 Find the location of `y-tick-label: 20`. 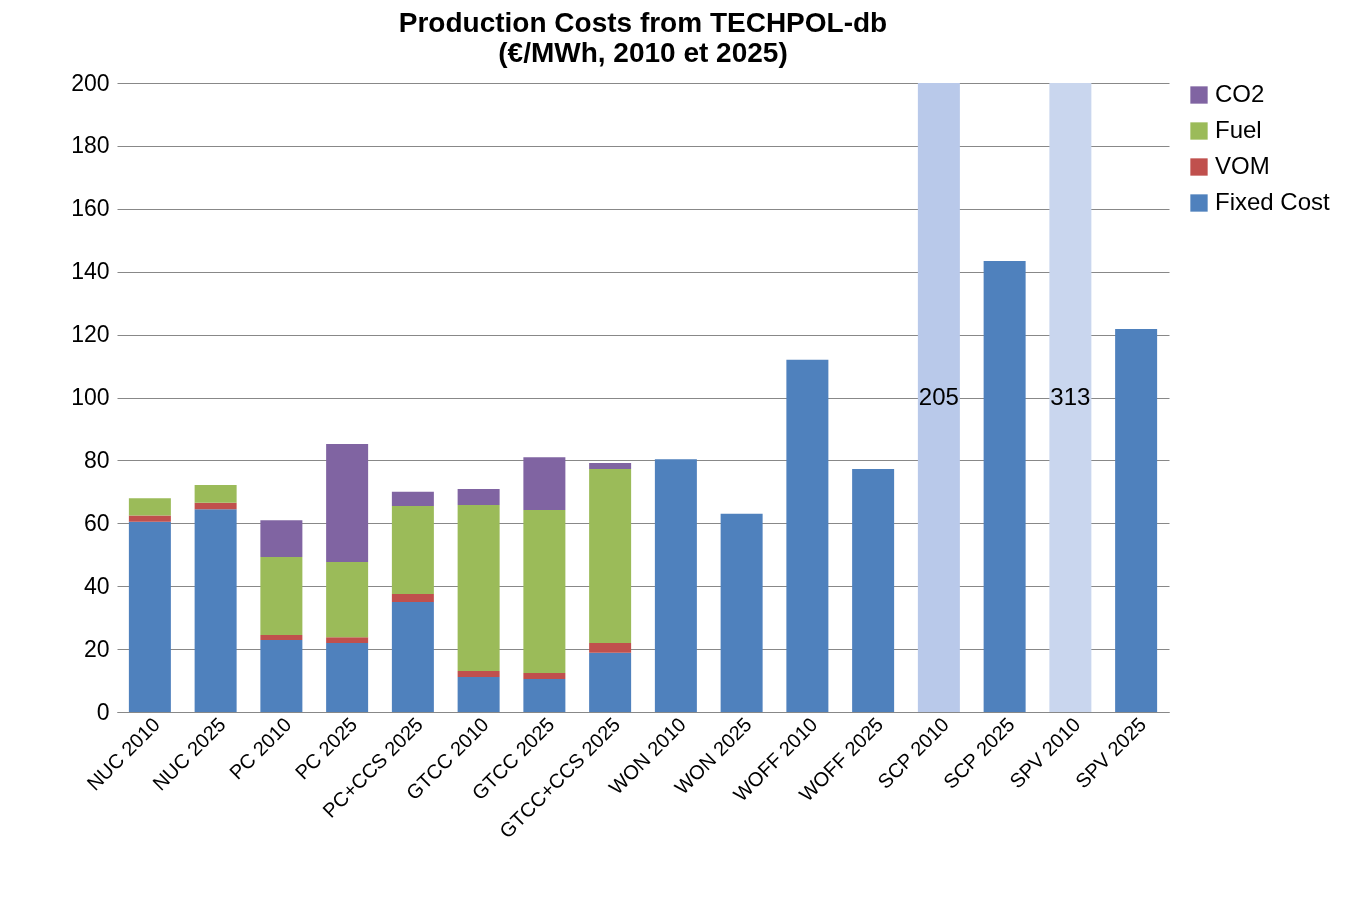

y-tick-label: 20 is located at coordinates (96, 648).